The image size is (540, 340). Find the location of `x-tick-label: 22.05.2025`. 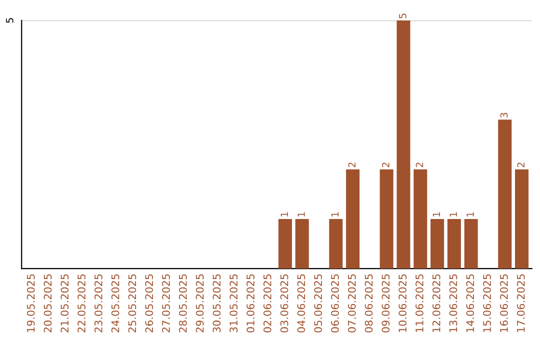

x-tick-label: 22.05.2025 is located at coordinates (82, 303).